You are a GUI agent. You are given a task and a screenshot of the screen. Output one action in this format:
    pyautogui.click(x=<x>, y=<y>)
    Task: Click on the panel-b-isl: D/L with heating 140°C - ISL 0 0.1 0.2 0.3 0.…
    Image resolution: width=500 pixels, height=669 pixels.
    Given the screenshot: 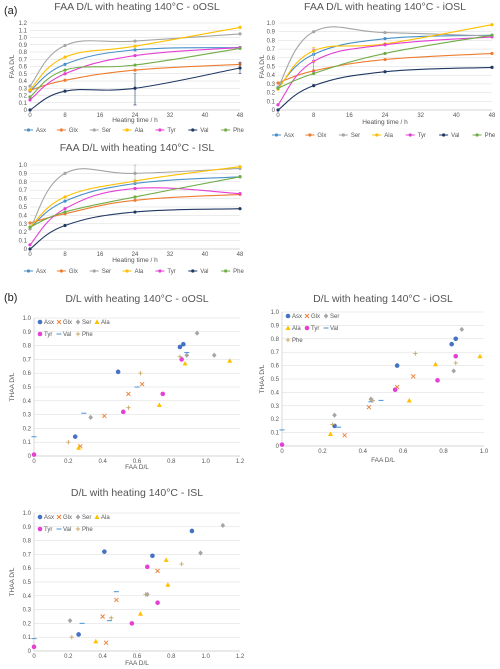 What is the action you would take?
    pyautogui.click(x=127, y=577)
    